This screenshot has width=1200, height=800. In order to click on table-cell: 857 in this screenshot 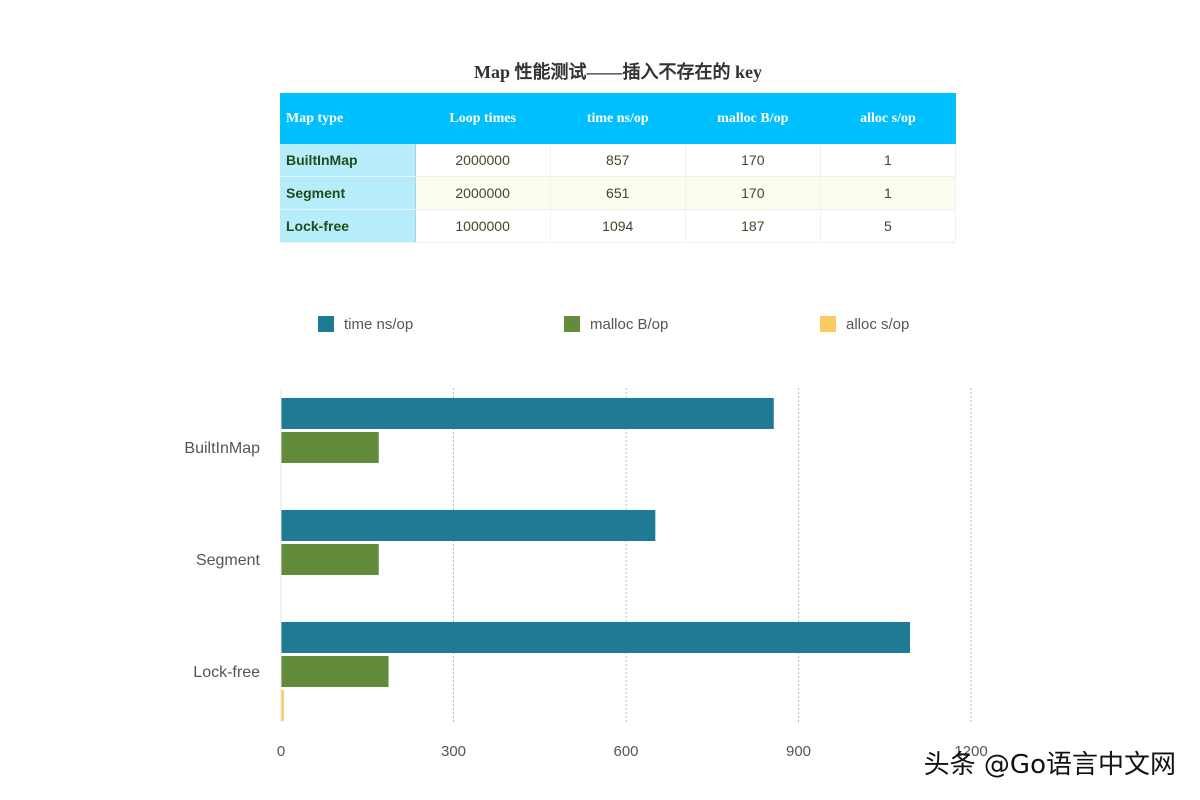, I will do `click(618, 160)`.